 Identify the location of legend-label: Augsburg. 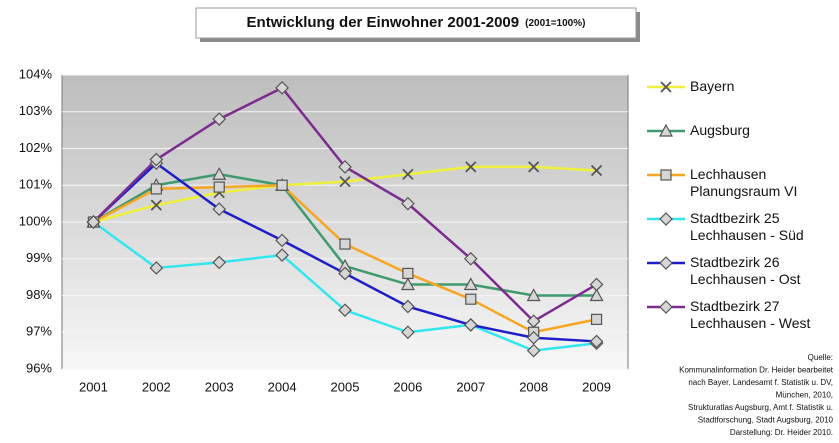
(720, 130).